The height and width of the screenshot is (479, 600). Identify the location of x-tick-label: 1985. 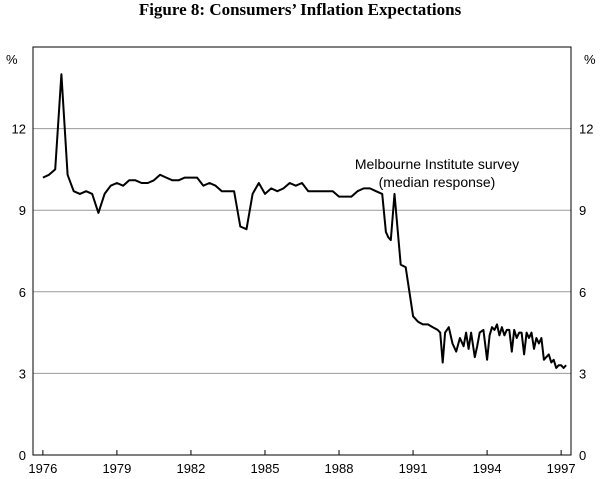
(265, 468).